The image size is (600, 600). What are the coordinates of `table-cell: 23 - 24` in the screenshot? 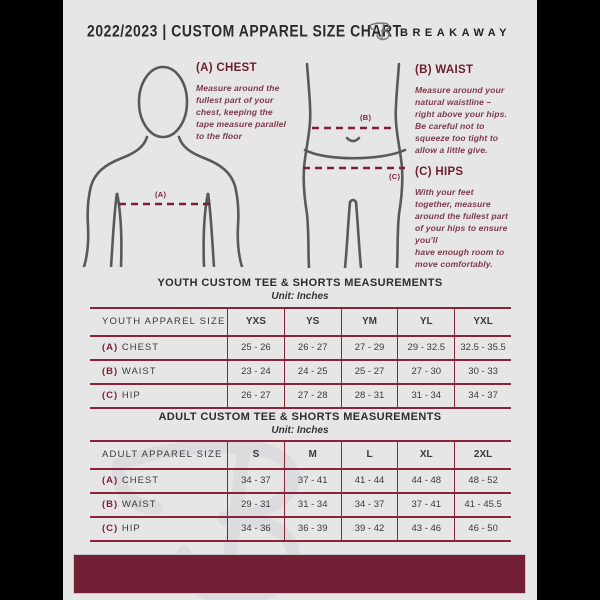 It's located at (255, 372).